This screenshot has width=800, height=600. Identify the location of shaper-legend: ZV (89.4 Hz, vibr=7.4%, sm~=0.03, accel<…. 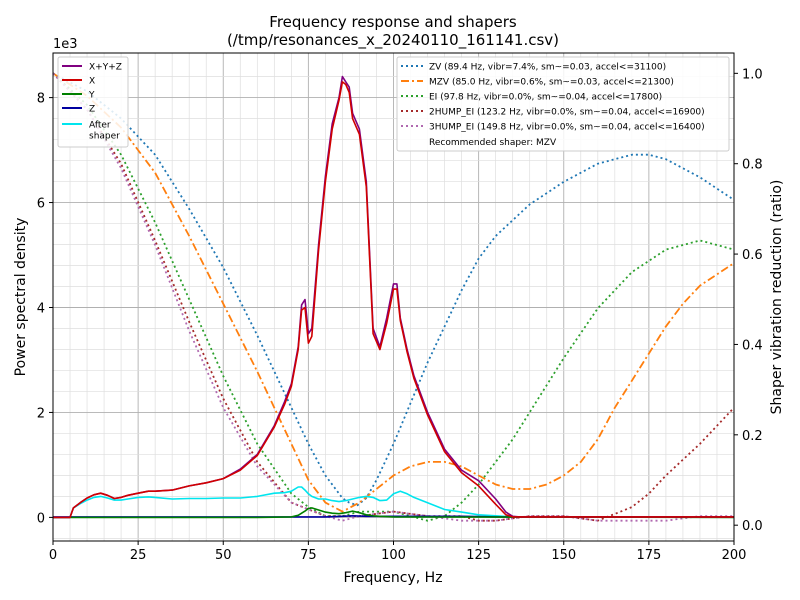
(563, 104).